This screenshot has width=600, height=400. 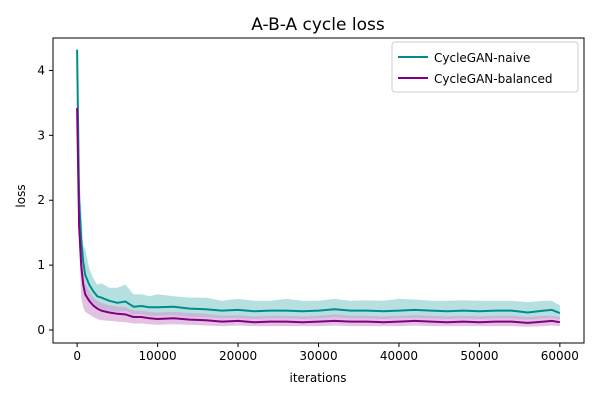 What do you see at coordinates (21, 195) in the screenshot?
I see `y-axis-label: loss` at bounding box center [21, 195].